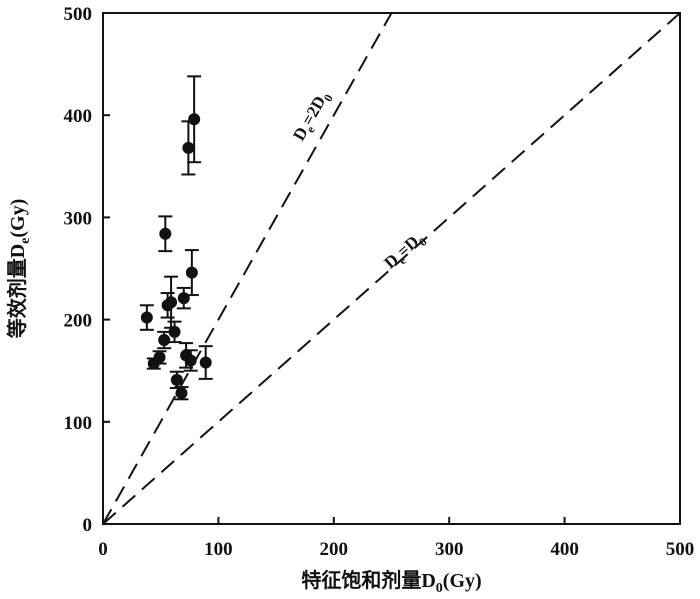 This screenshot has height=599, width=700. What do you see at coordinates (19, 269) in the screenshot?
I see `y-axis-title: 等效剂量De(Gy)` at bounding box center [19, 269].